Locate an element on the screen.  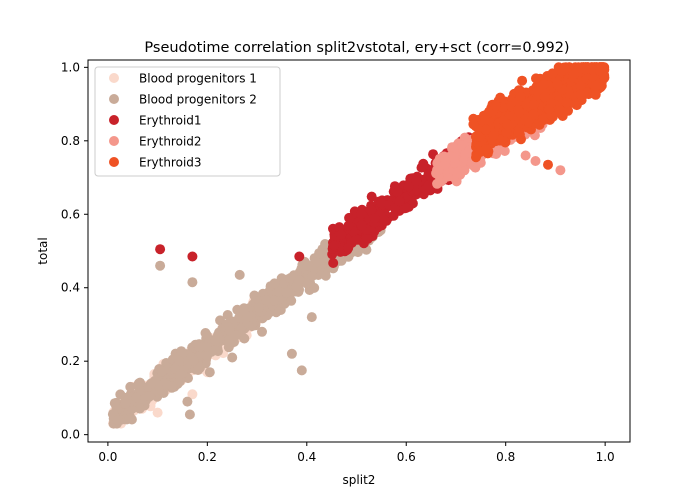
legend-label: Erythroid3 is located at coordinates (170, 163).